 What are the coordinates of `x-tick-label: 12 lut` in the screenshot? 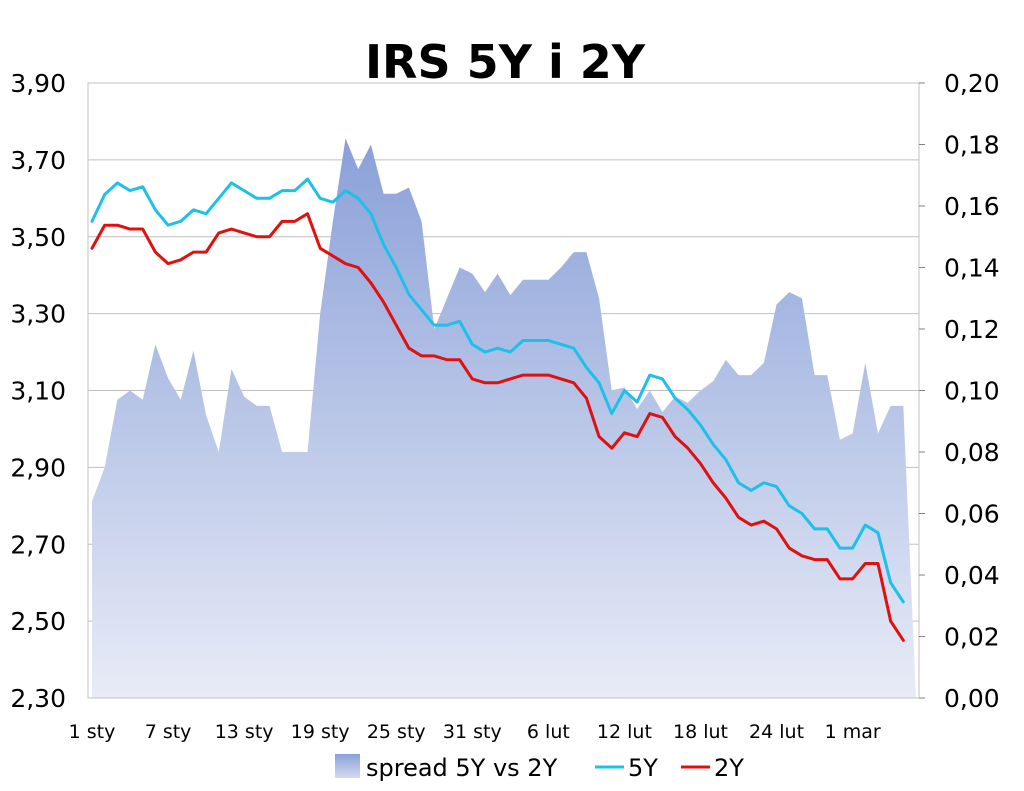 It's located at (624, 732).